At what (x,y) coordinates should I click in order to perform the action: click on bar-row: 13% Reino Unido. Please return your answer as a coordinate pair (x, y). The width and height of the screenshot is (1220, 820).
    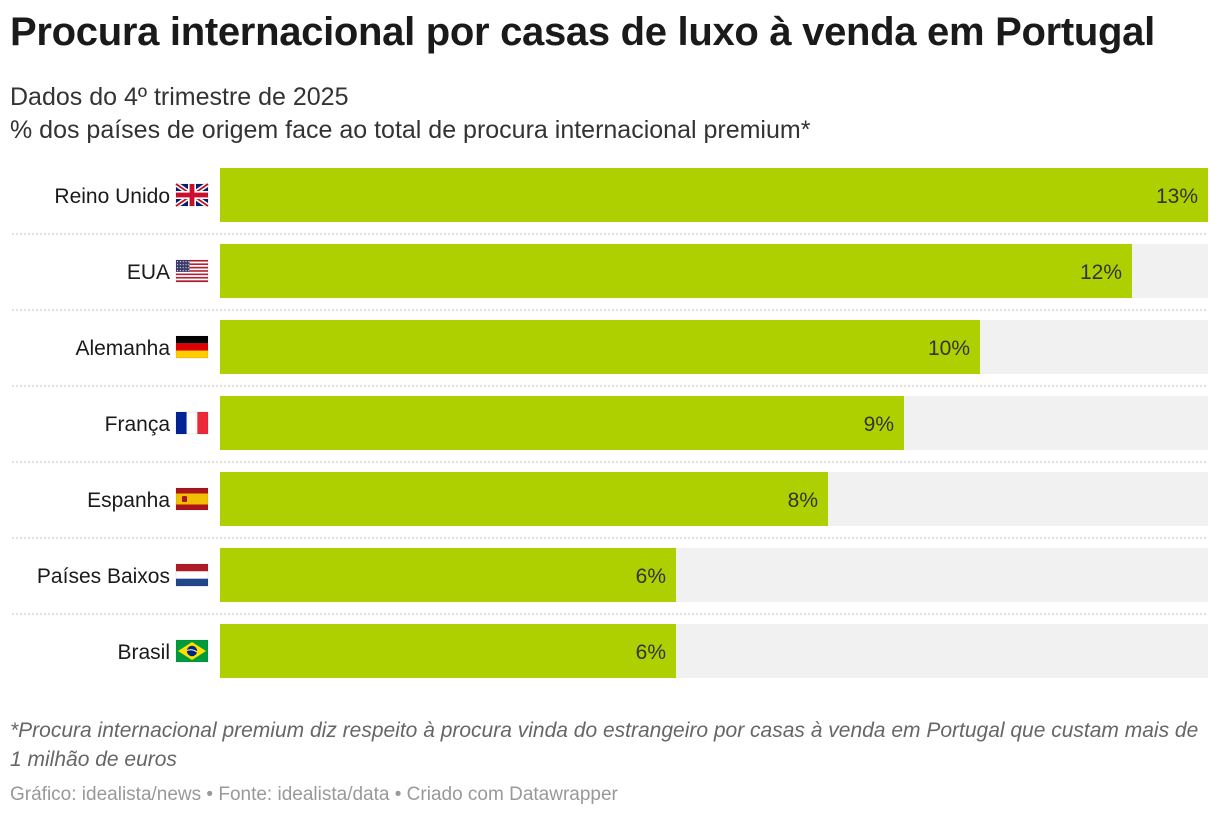
    Looking at the image, I should click on (610, 201).